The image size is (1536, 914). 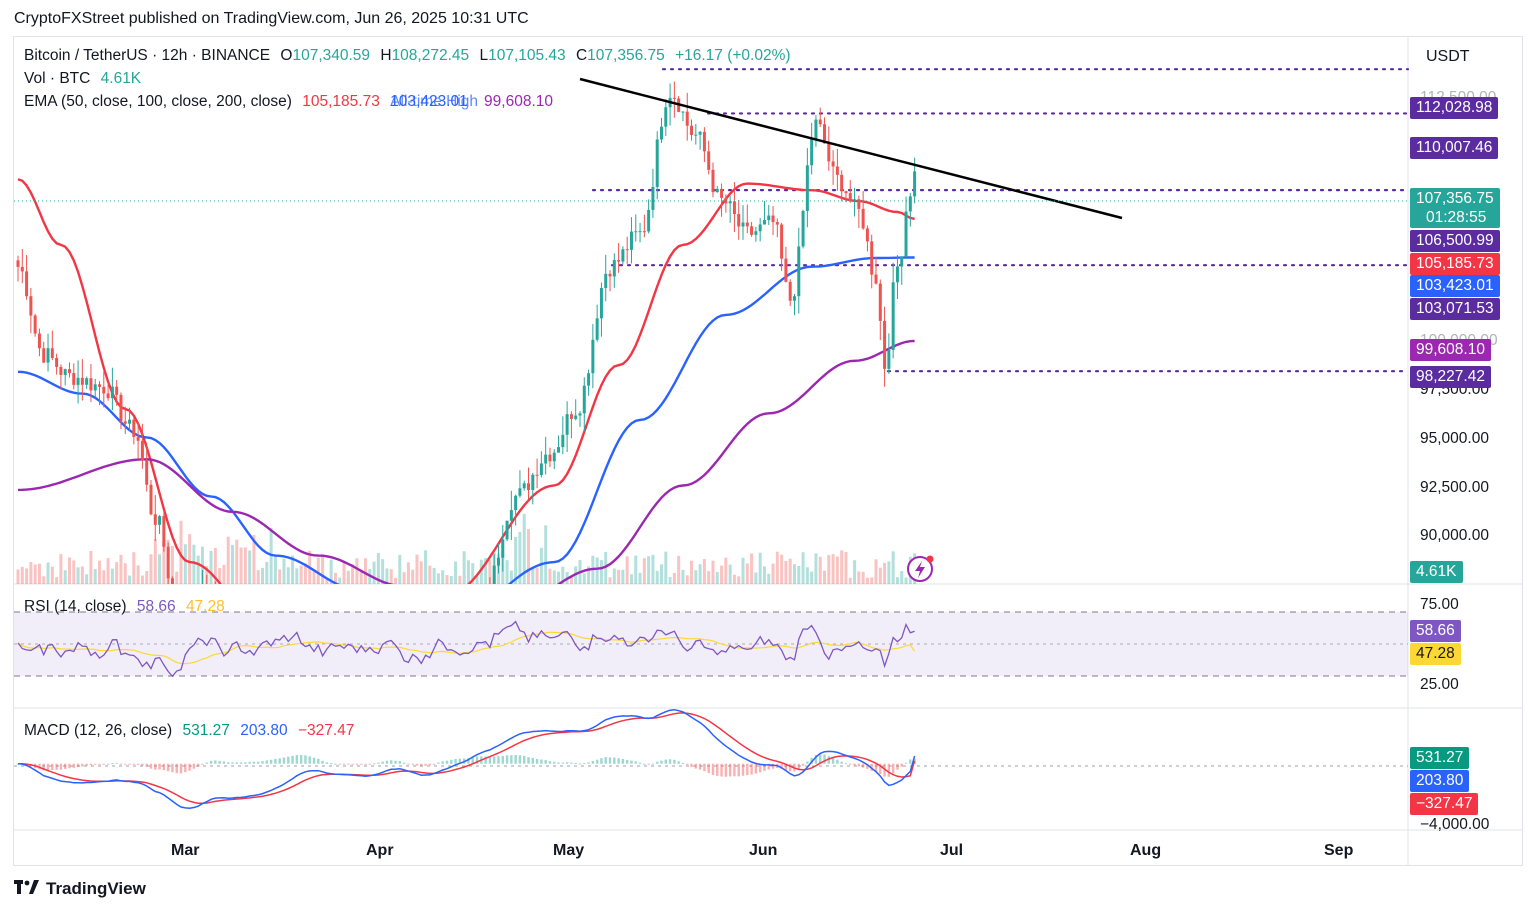 What do you see at coordinates (1448, 56) in the screenshot?
I see `currency-unit: USDT` at bounding box center [1448, 56].